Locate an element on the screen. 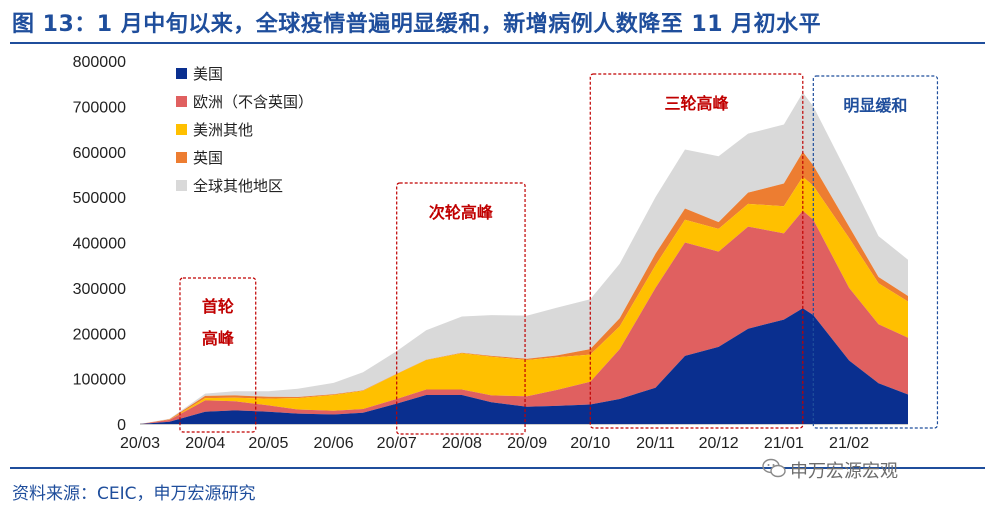  x-tick-label: 20/03 is located at coordinates (140, 443).